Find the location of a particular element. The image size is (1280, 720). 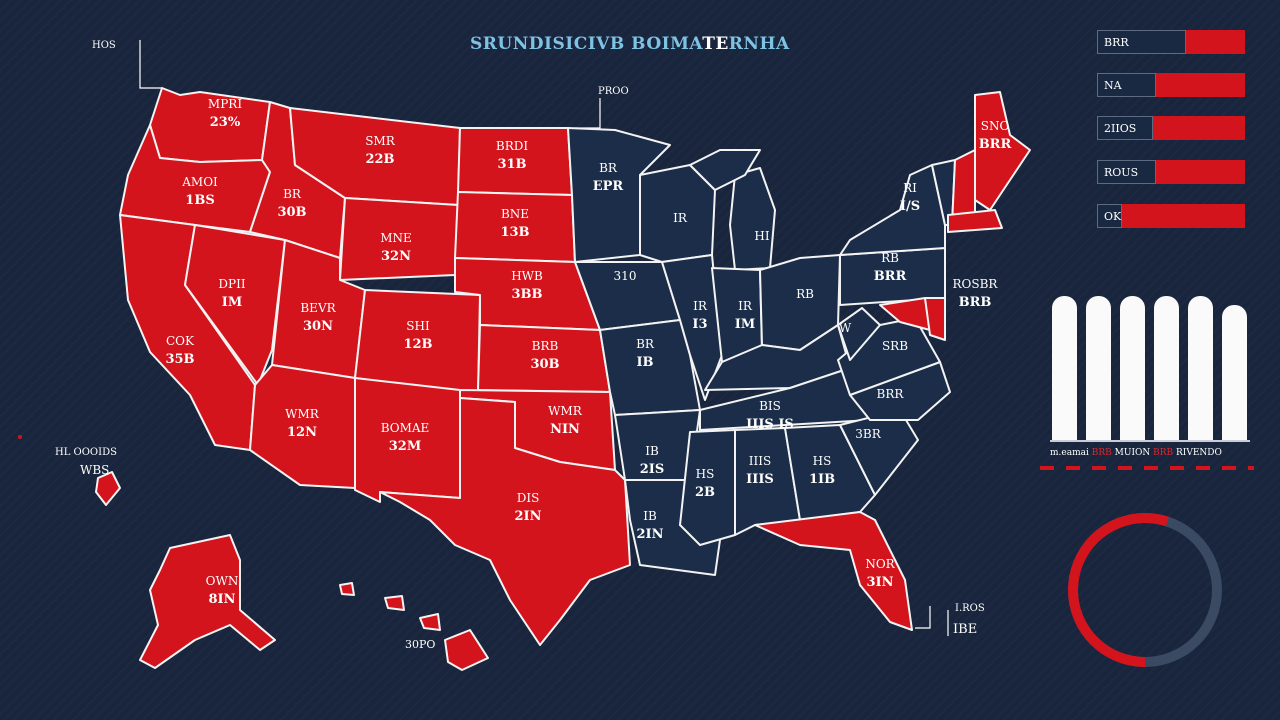

state-label-wa-1: 23% is located at coordinates (225, 122).